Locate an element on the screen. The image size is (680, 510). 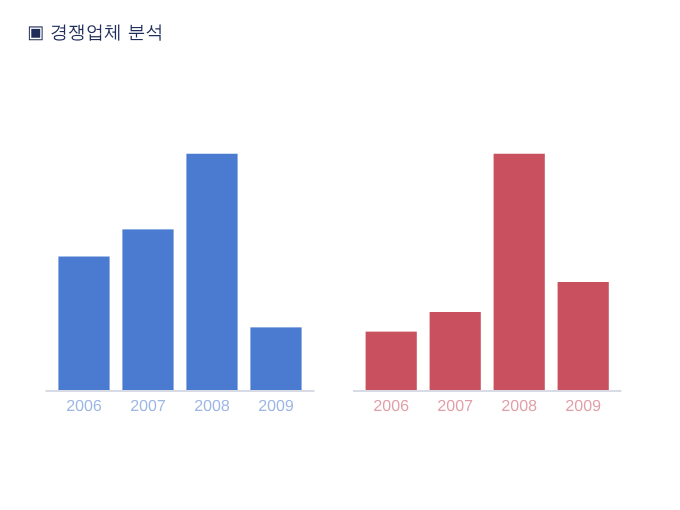
chart-title: ▣ 경쟁업체 분석 is located at coordinates (95, 33).